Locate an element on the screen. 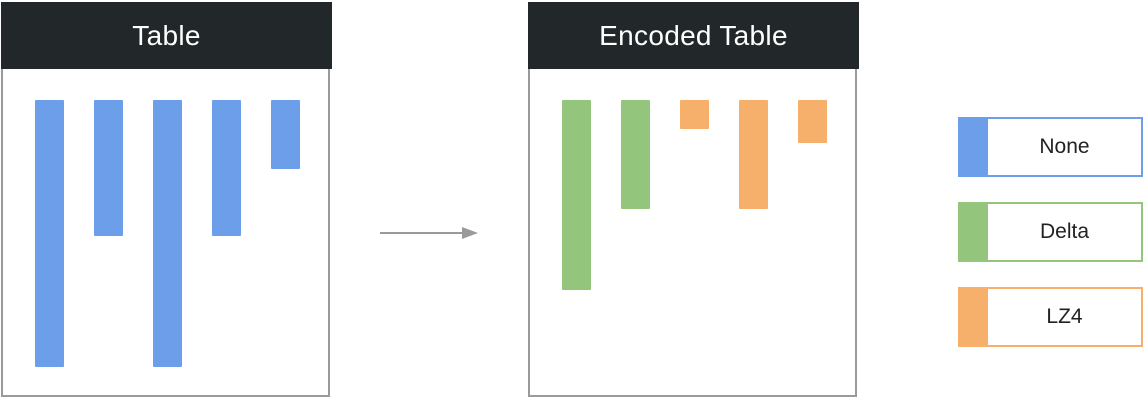 This screenshot has width=1144, height=400. legend-item-lz4: LZ4 is located at coordinates (1050, 317).